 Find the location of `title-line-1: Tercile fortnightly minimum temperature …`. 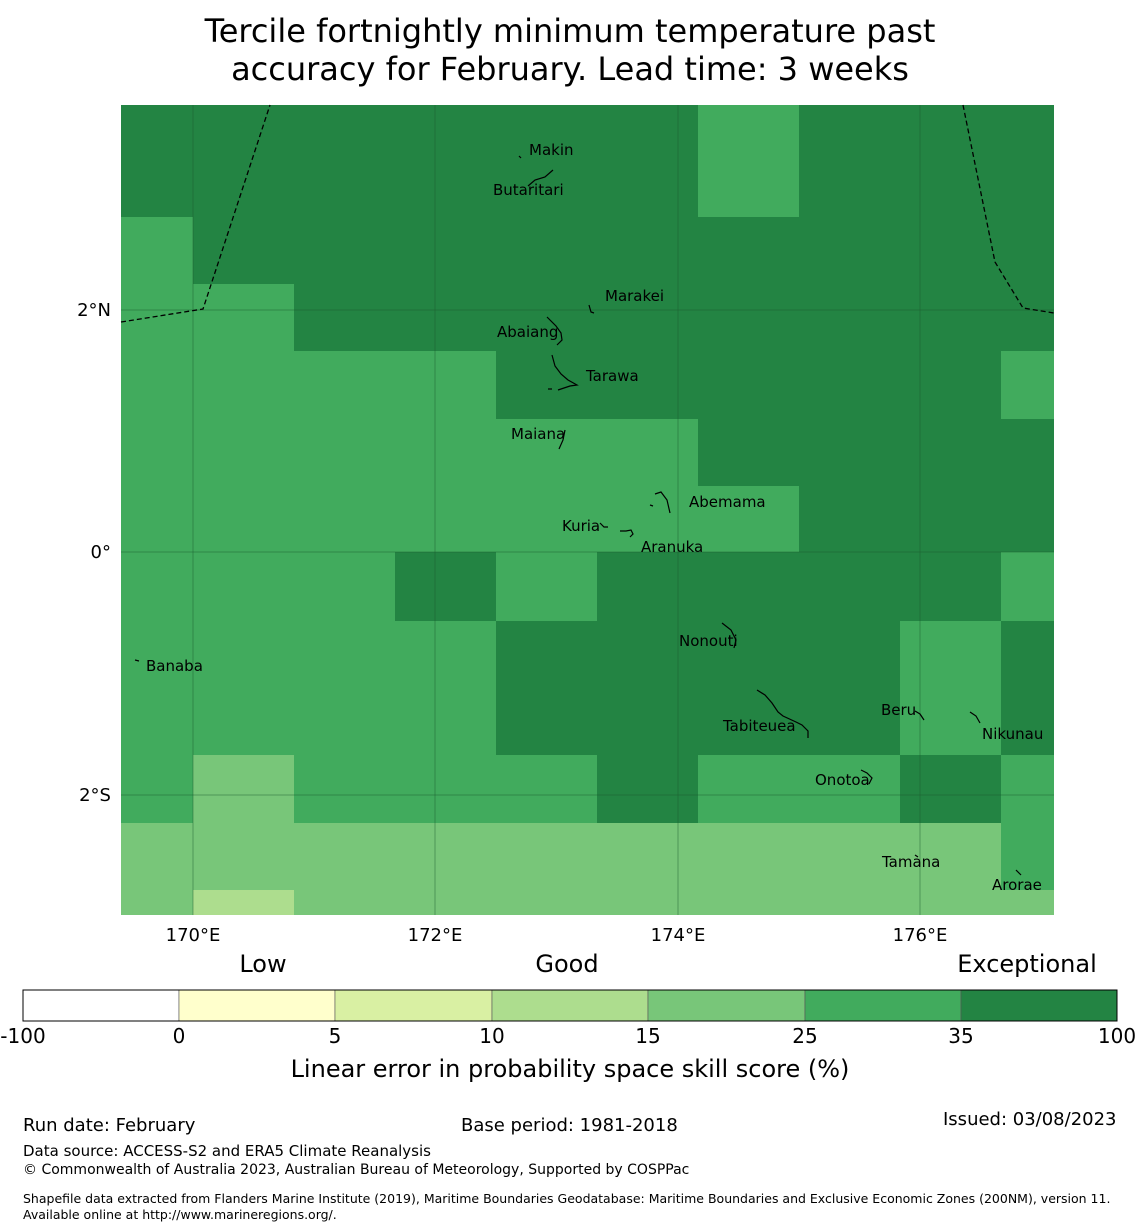

title-line-1: Tercile fortnightly minimum temperature … is located at coordinates (570, 31).